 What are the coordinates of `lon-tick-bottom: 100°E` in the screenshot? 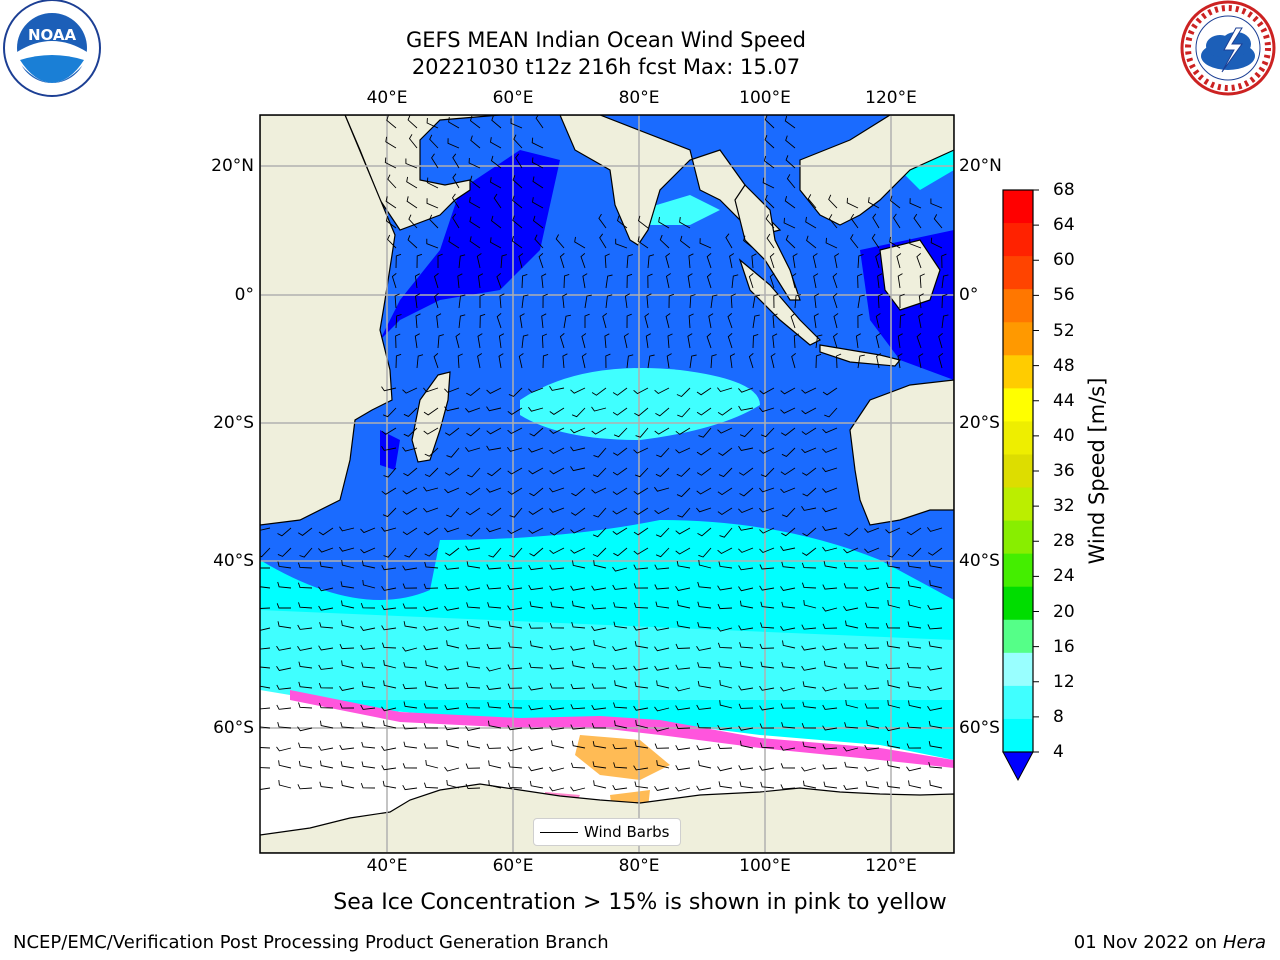 It's located at (765, 866).